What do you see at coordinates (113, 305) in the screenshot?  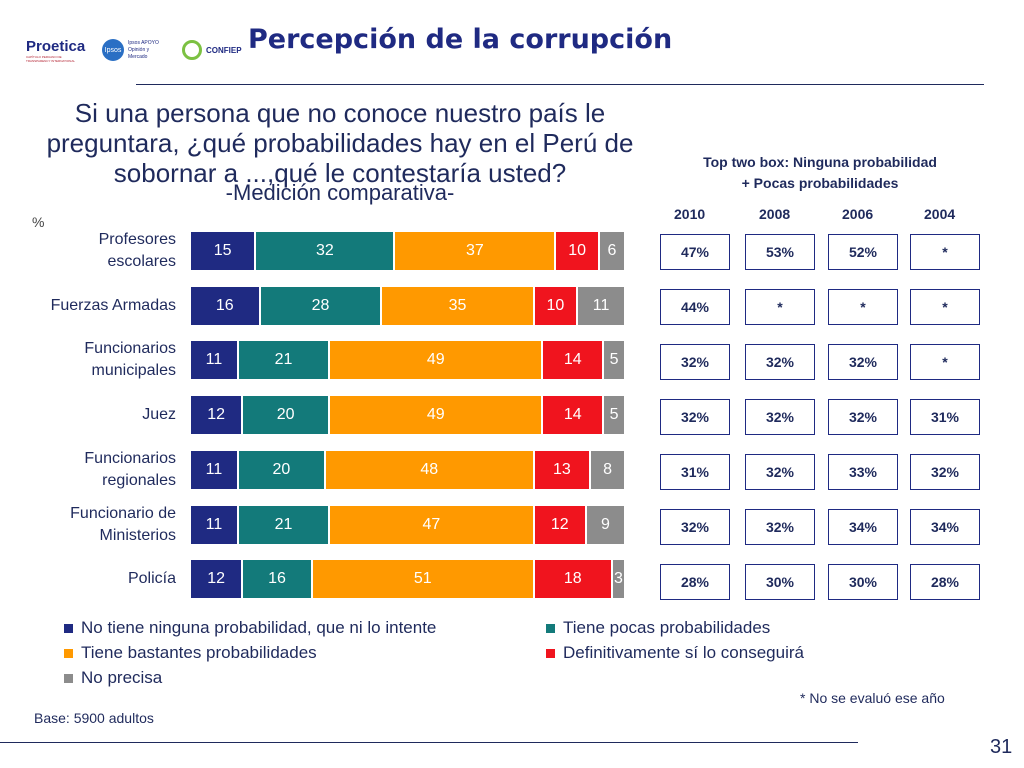 I see `category-label-line: Fuerzas Armadas` at bounding box center [113, 305].